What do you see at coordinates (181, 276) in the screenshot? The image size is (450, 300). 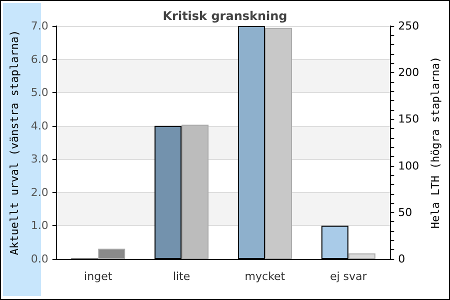 I see `x-tick-label: lite` at bounding box center [181, 276].